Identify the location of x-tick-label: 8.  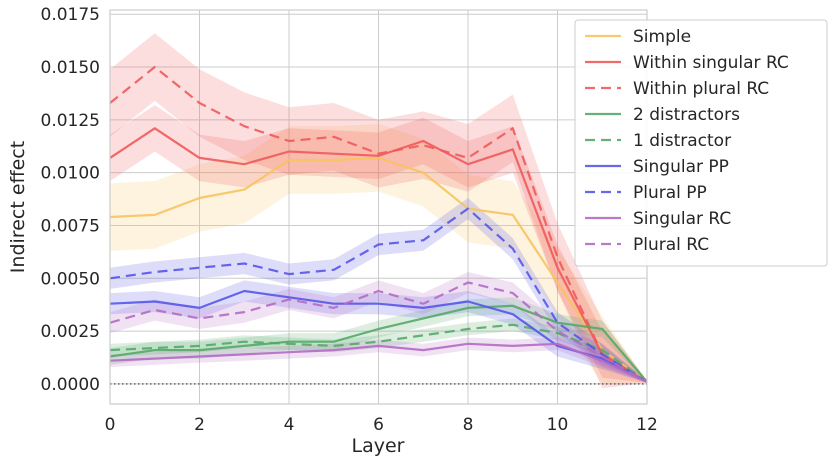
(468, 425).